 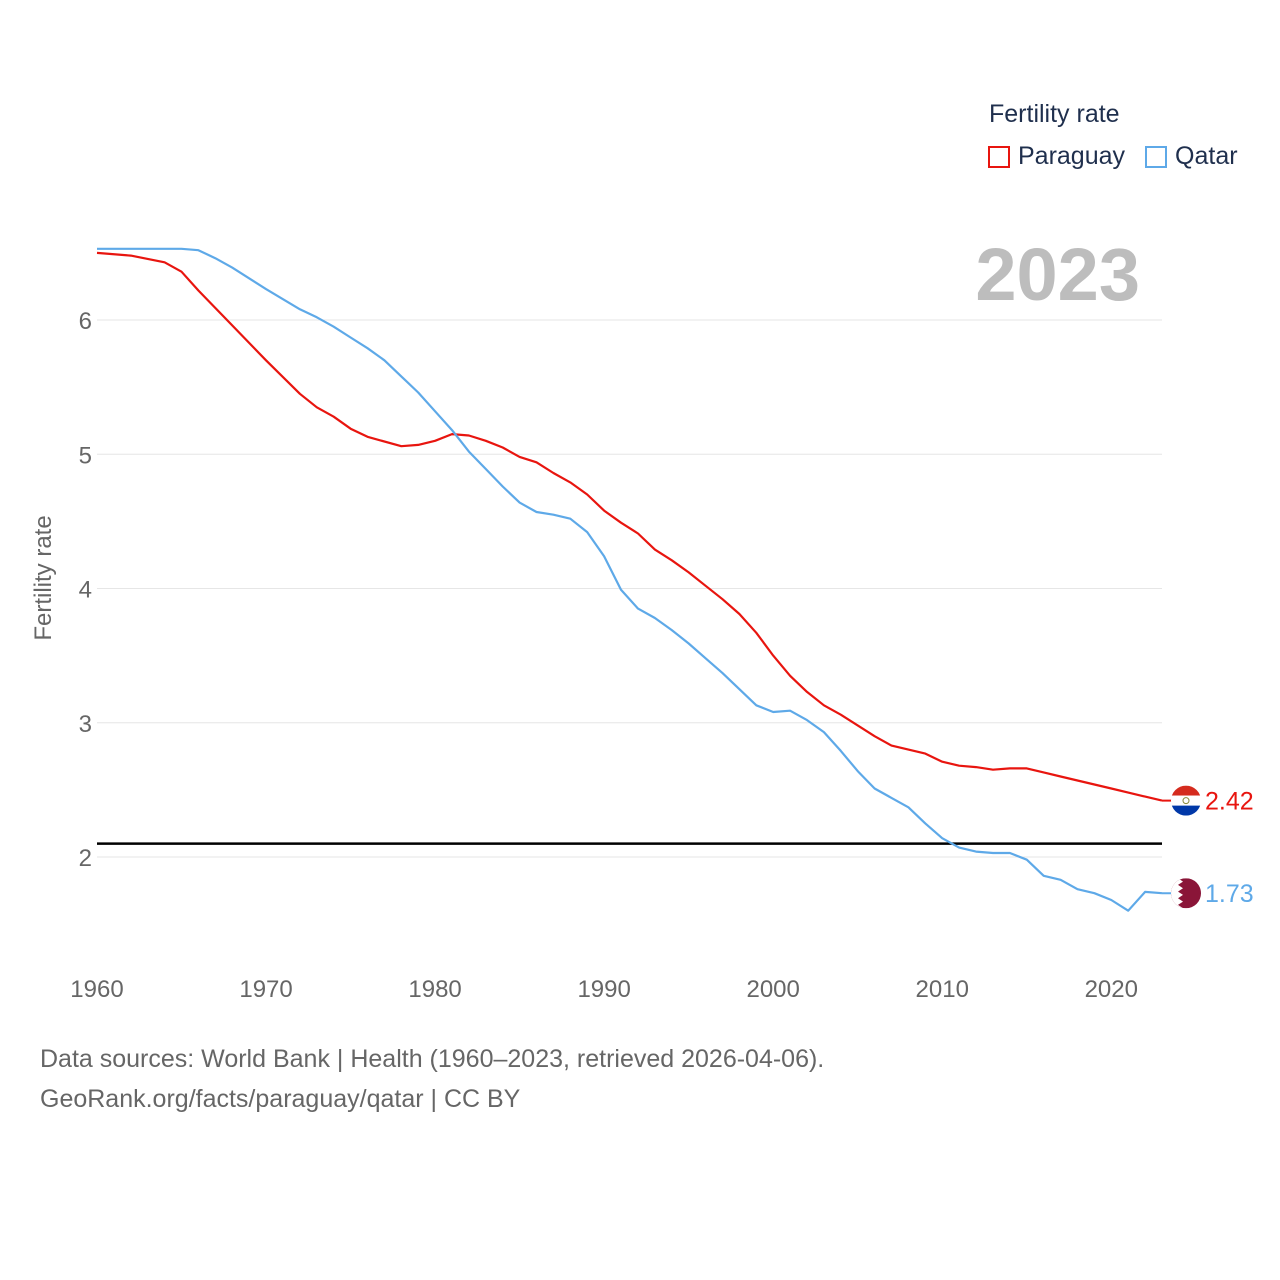 I want to click on y-tick-label: 2, so click(x=85, y=858).